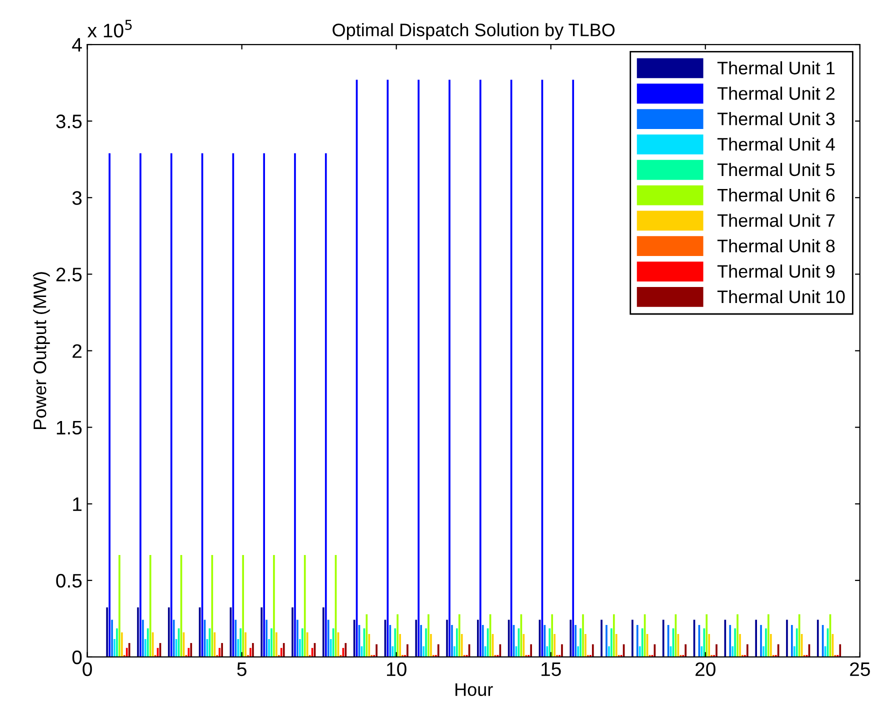  What do you see at coordinates (706, 669) in the screenshot?
I see `x-tick-label: 20` at bounding box center [706, 669].